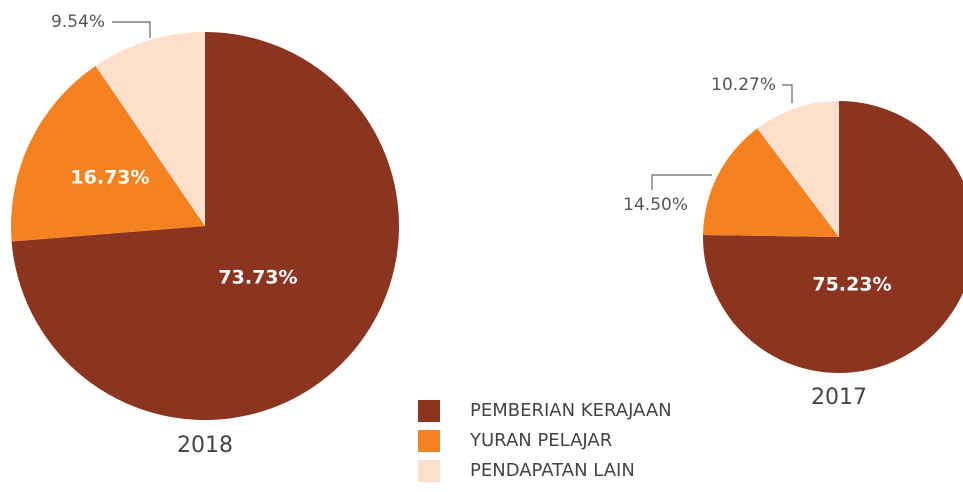 This screenshot has width=963, height=492. I want to click on legend-label: PENDAPATAN LAIN, so click(552, 470).